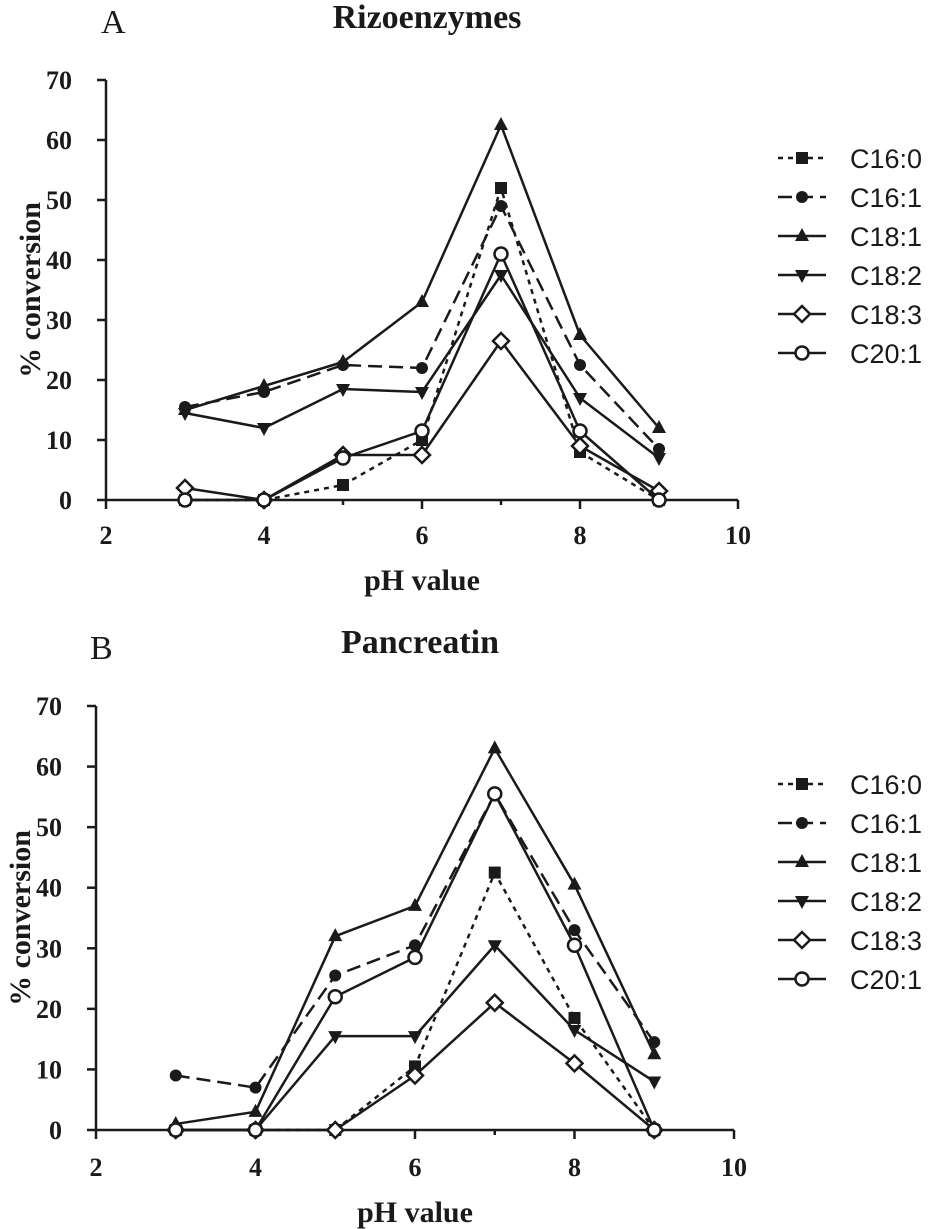  What do you see at coordinates (886, 902) in the screenshot?
I see `legend-label: C18:2` at bounding box center [886, 902].